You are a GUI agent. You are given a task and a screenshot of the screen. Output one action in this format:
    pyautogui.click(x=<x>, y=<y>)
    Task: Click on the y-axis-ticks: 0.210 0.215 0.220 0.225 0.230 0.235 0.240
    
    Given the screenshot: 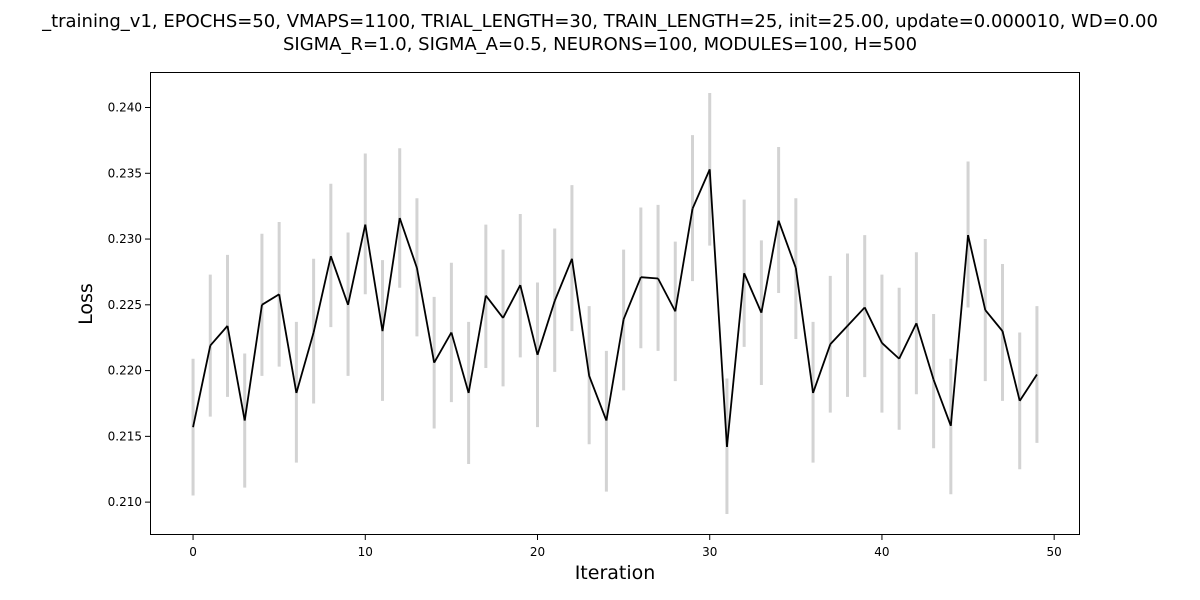 What is the action you would take?
    pyautogui.click(x=129, y=305)
    